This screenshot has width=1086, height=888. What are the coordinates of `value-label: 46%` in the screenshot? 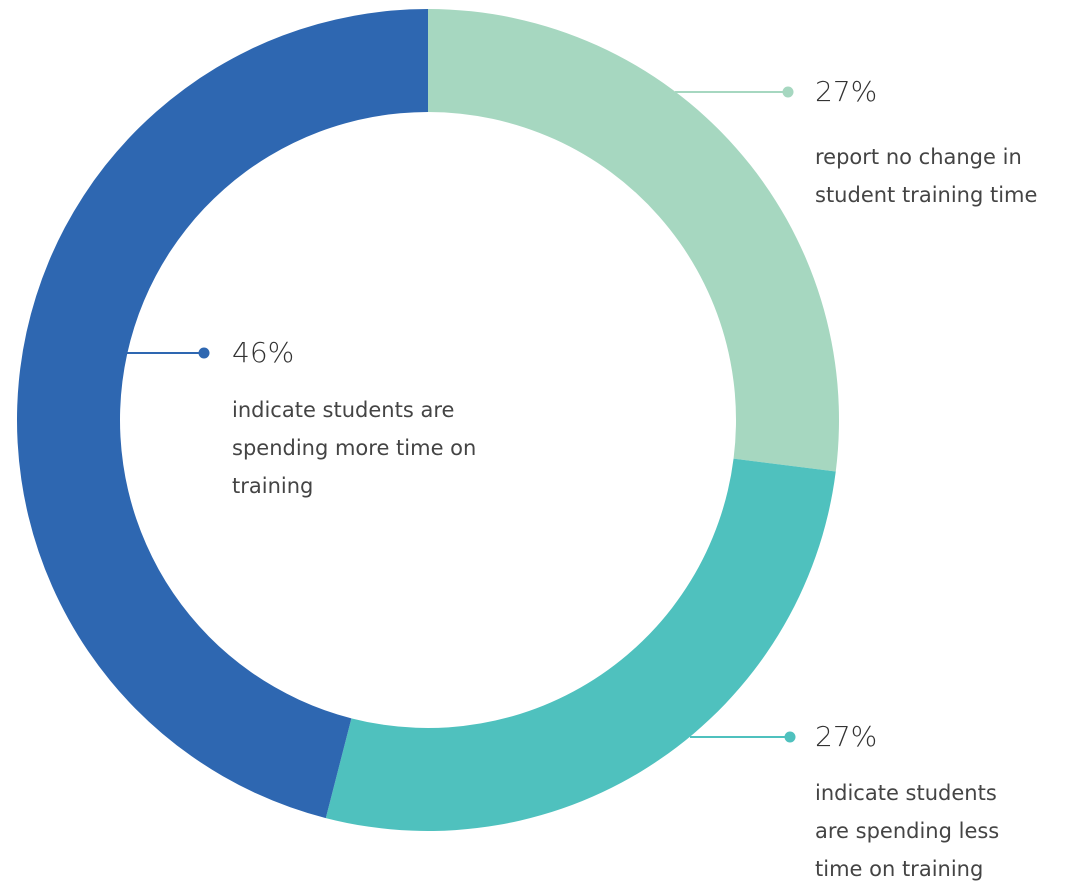 It's located at (263, 352).